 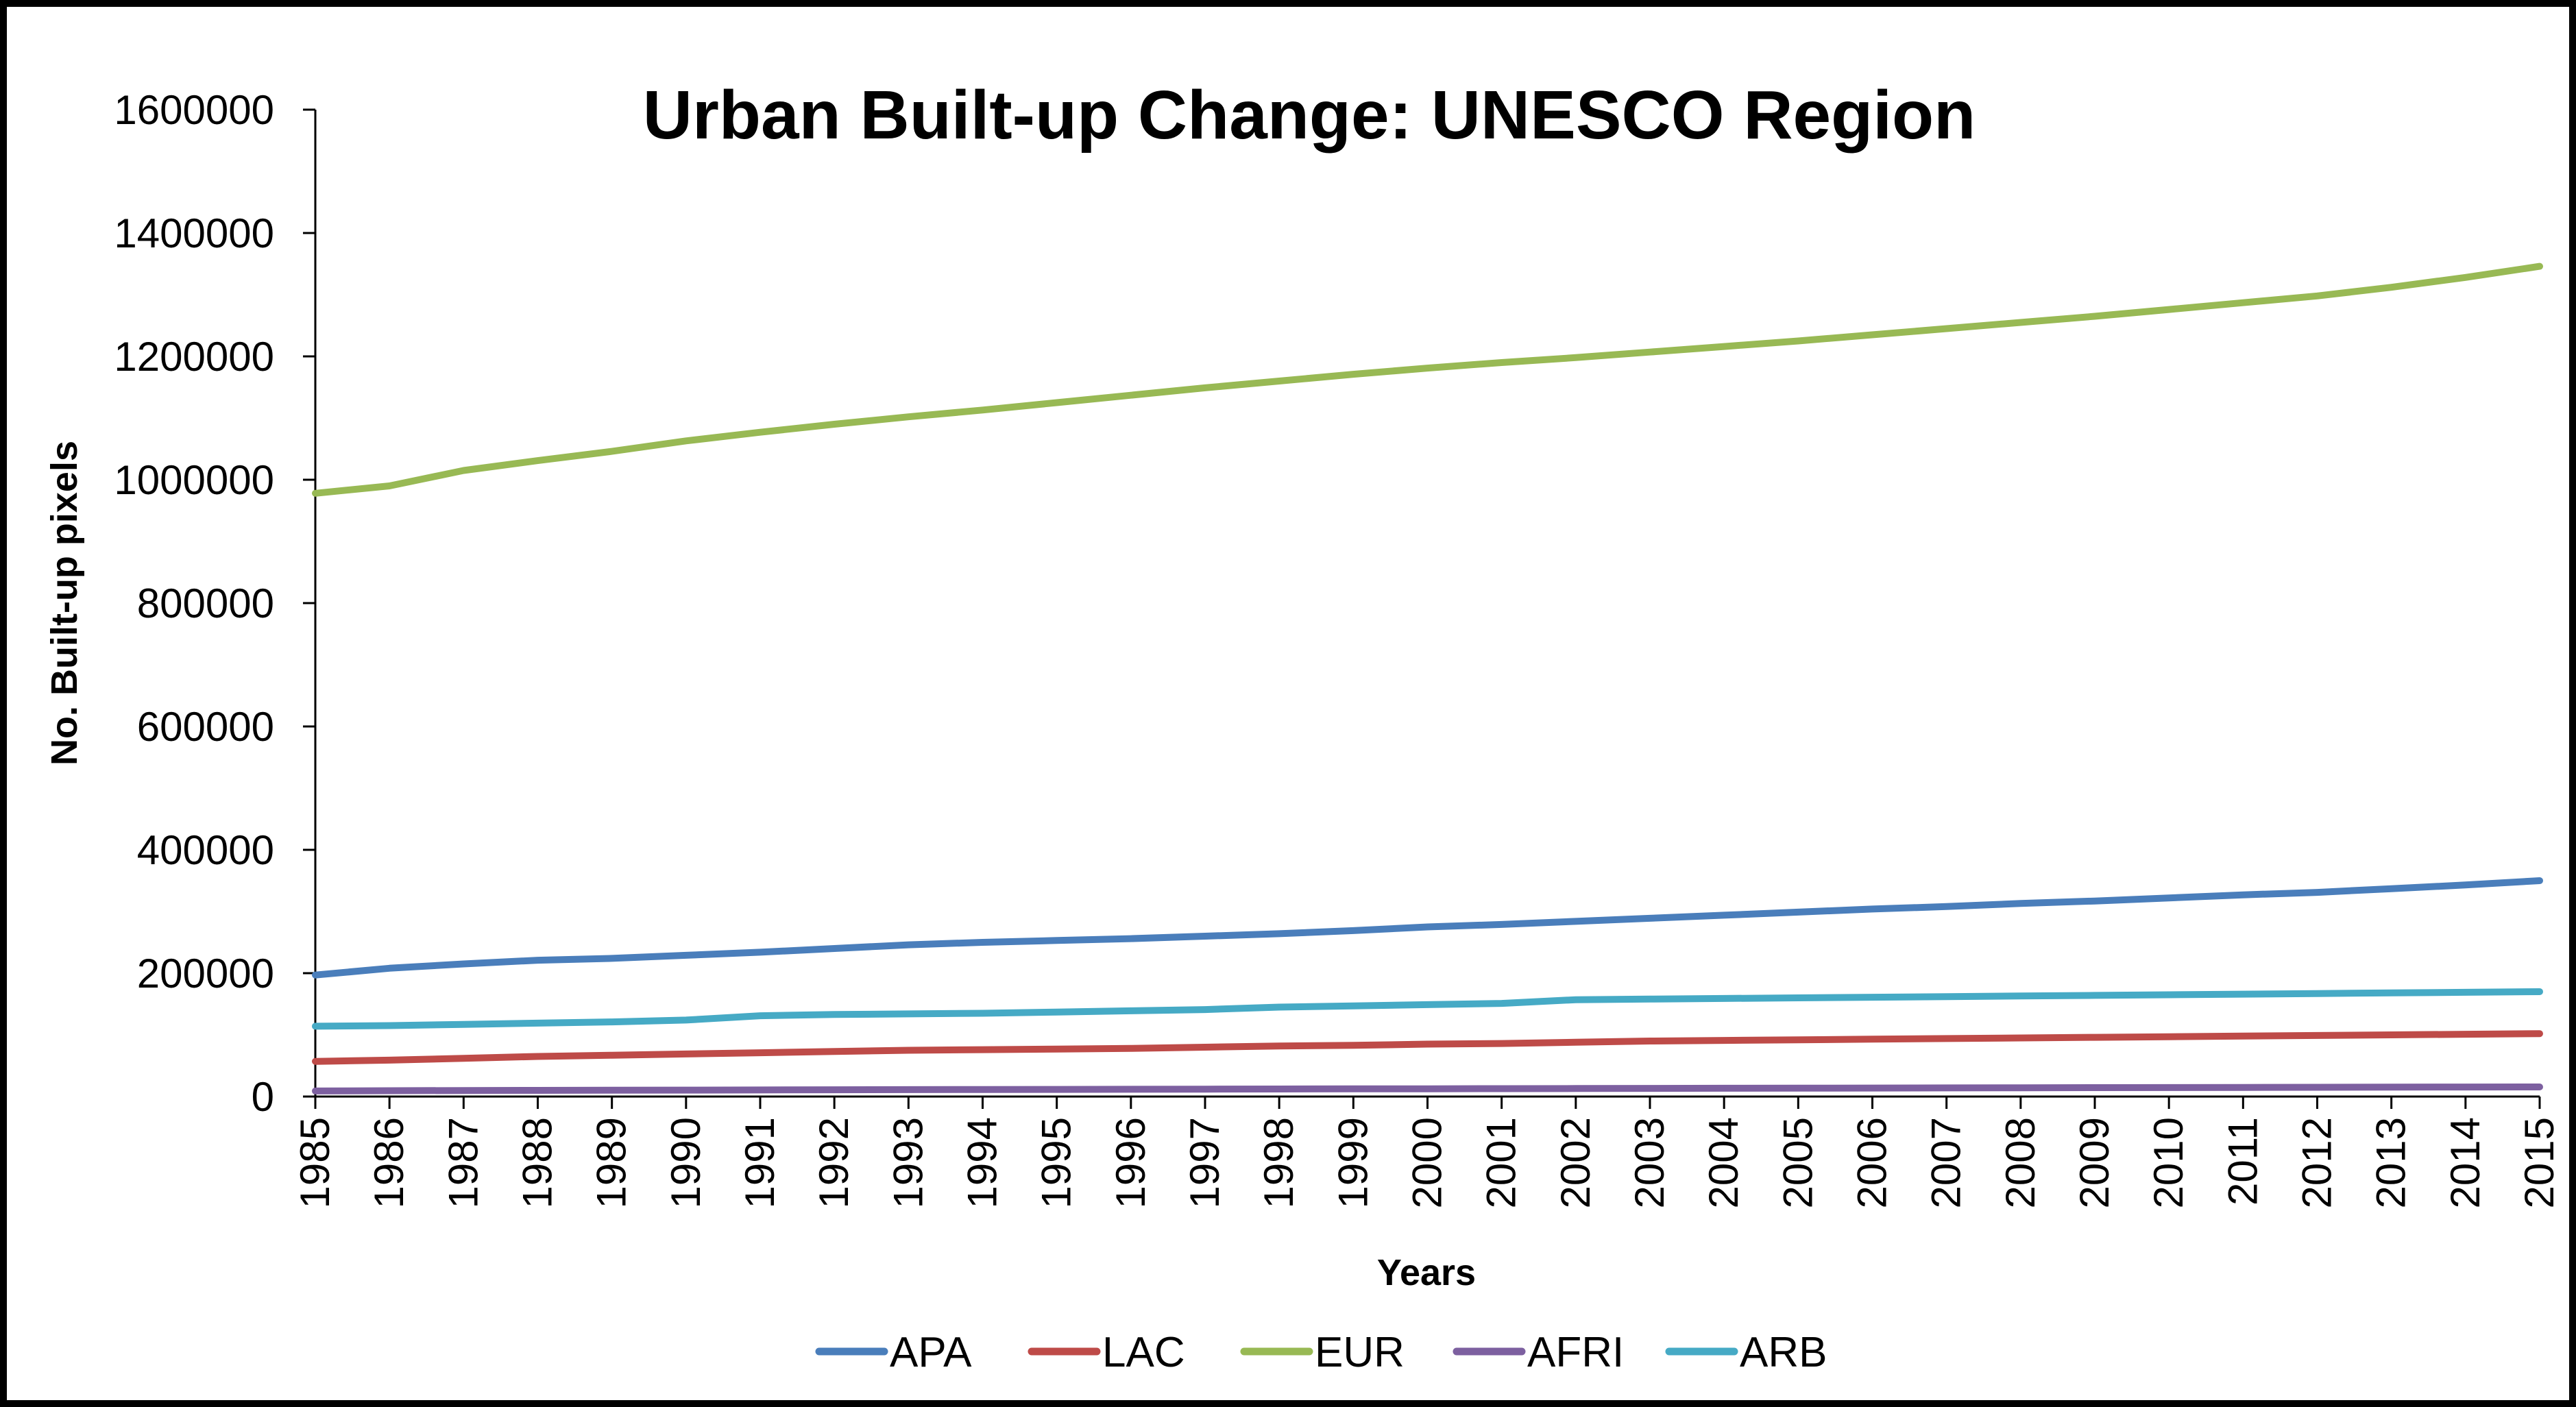 What do you see at coordinates (1501, 1162) in the screenshot?
I see `x-tick-label: 2001` at bounding box center [1501, 1162].